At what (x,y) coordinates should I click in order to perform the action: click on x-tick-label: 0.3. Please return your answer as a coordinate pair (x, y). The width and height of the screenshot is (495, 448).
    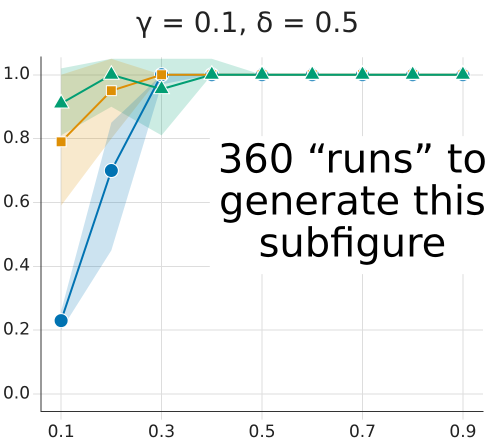
    Looking at the image, I should click on (162, 432).